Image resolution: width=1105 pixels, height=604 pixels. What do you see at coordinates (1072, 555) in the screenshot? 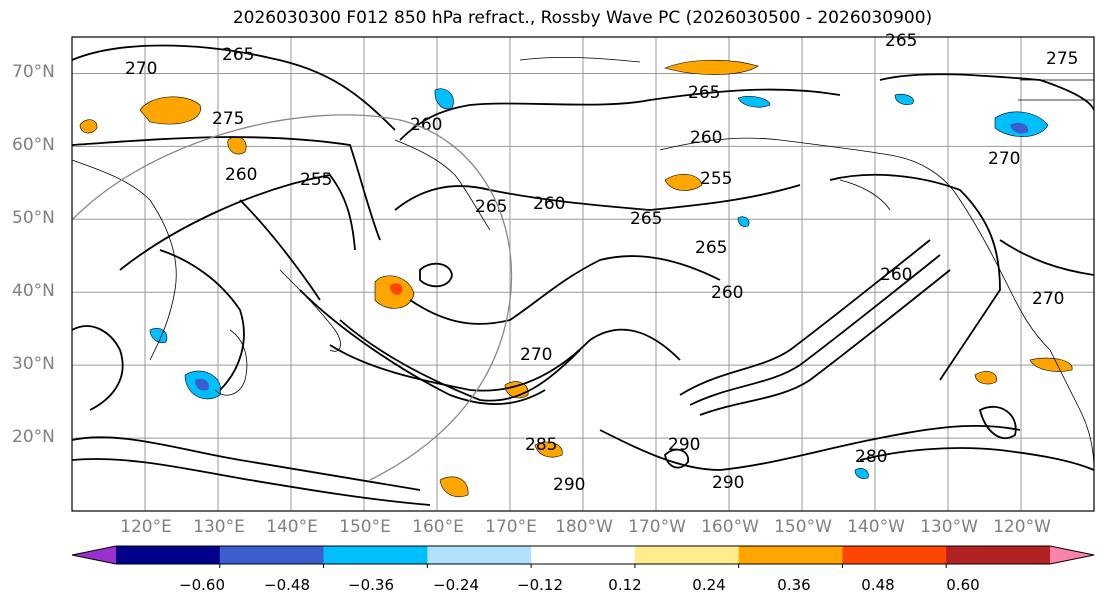
I see `colorbar-extend-high` at bounding box center [1072, 555].